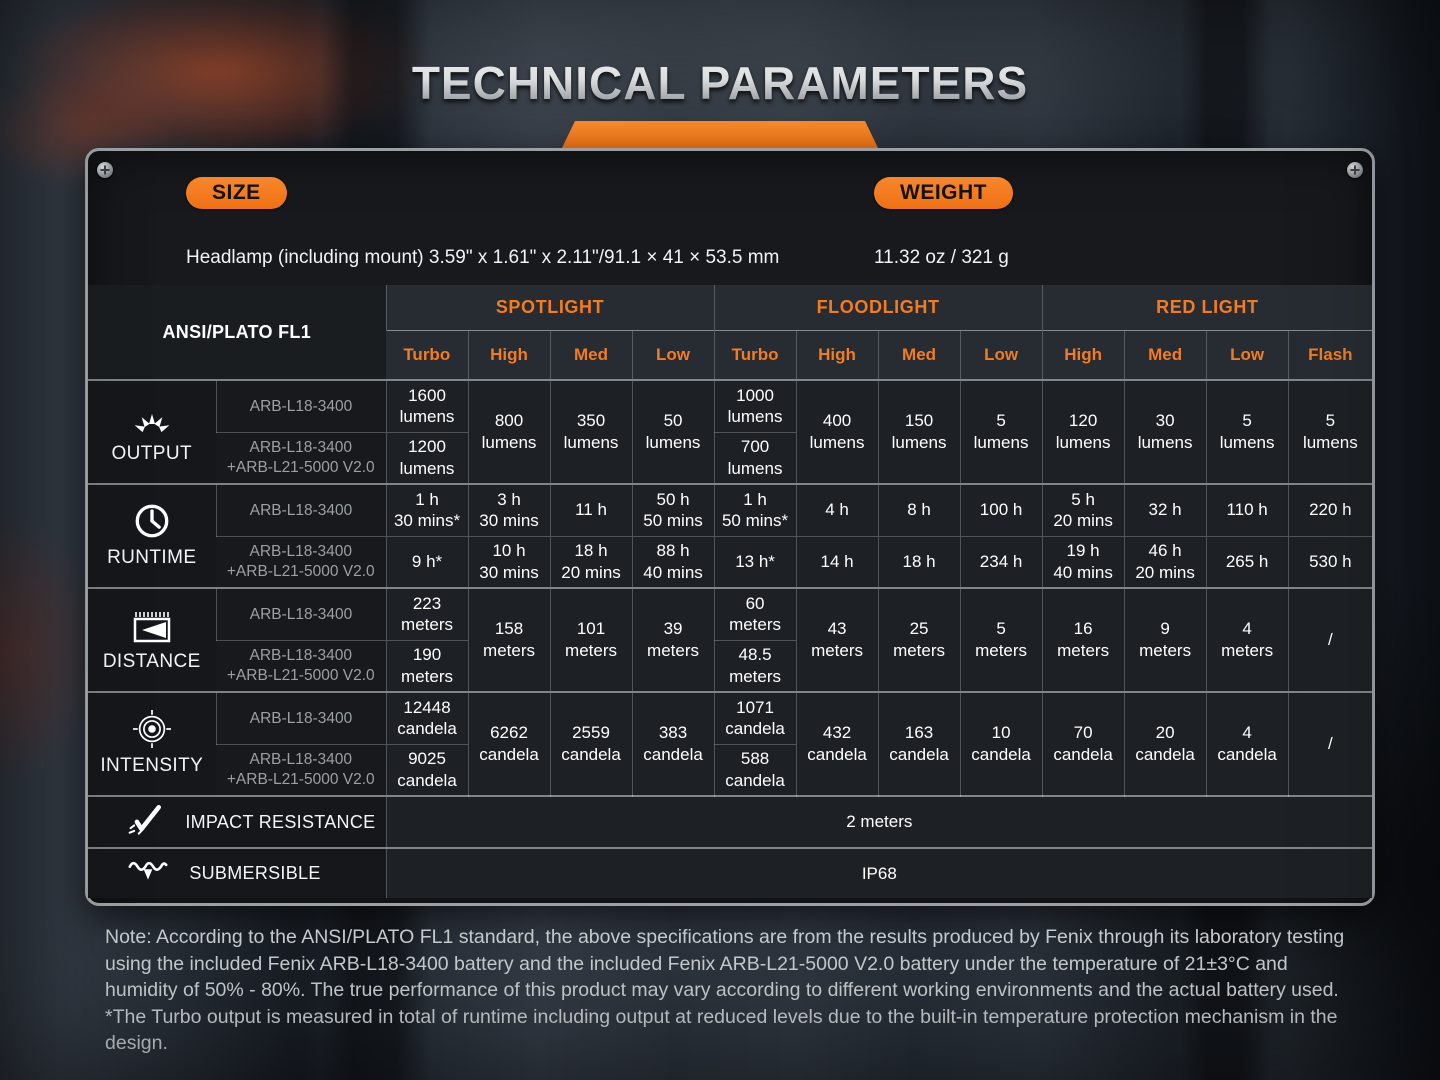  What do you see at coordinates (237, 821) in the screenshot?
I see `row-label-impact: IMPACT RESISTANCE` at bounding box center [237, 821].